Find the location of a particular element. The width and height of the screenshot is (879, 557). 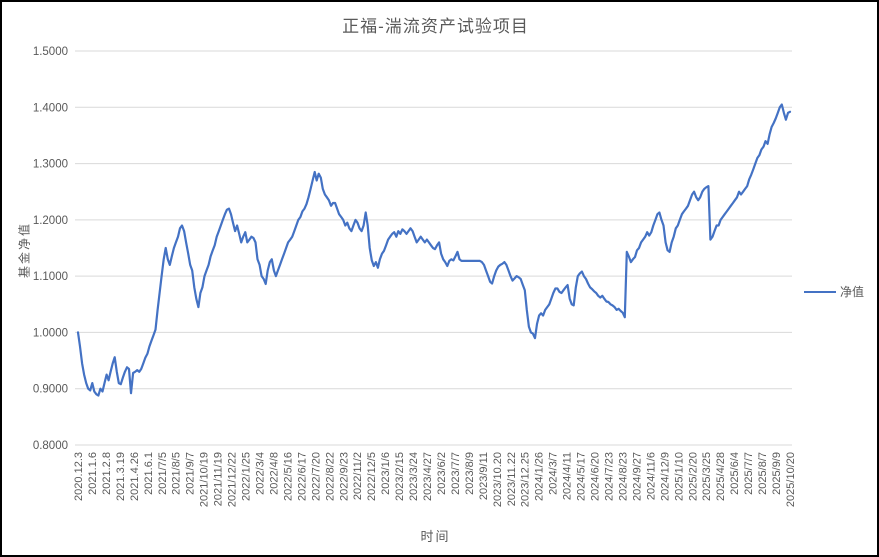

x-tick-label: 2021.4.26 is located at coordinates (135, 476).